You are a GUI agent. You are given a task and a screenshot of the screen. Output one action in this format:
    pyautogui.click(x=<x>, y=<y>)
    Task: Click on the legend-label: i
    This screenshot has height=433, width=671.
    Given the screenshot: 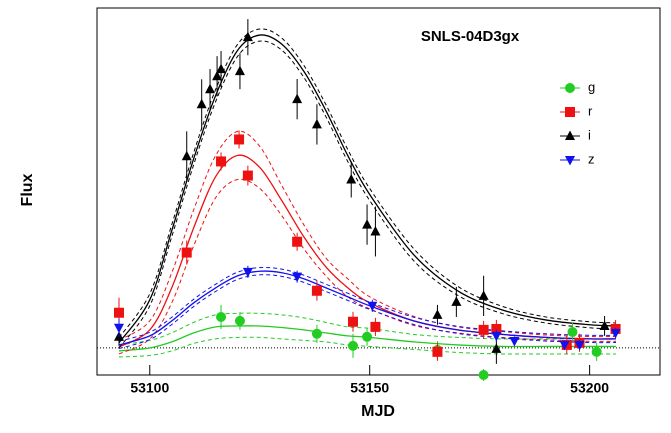 What is the action you would take?
    pyautogui.click(x=589, y=134)
    